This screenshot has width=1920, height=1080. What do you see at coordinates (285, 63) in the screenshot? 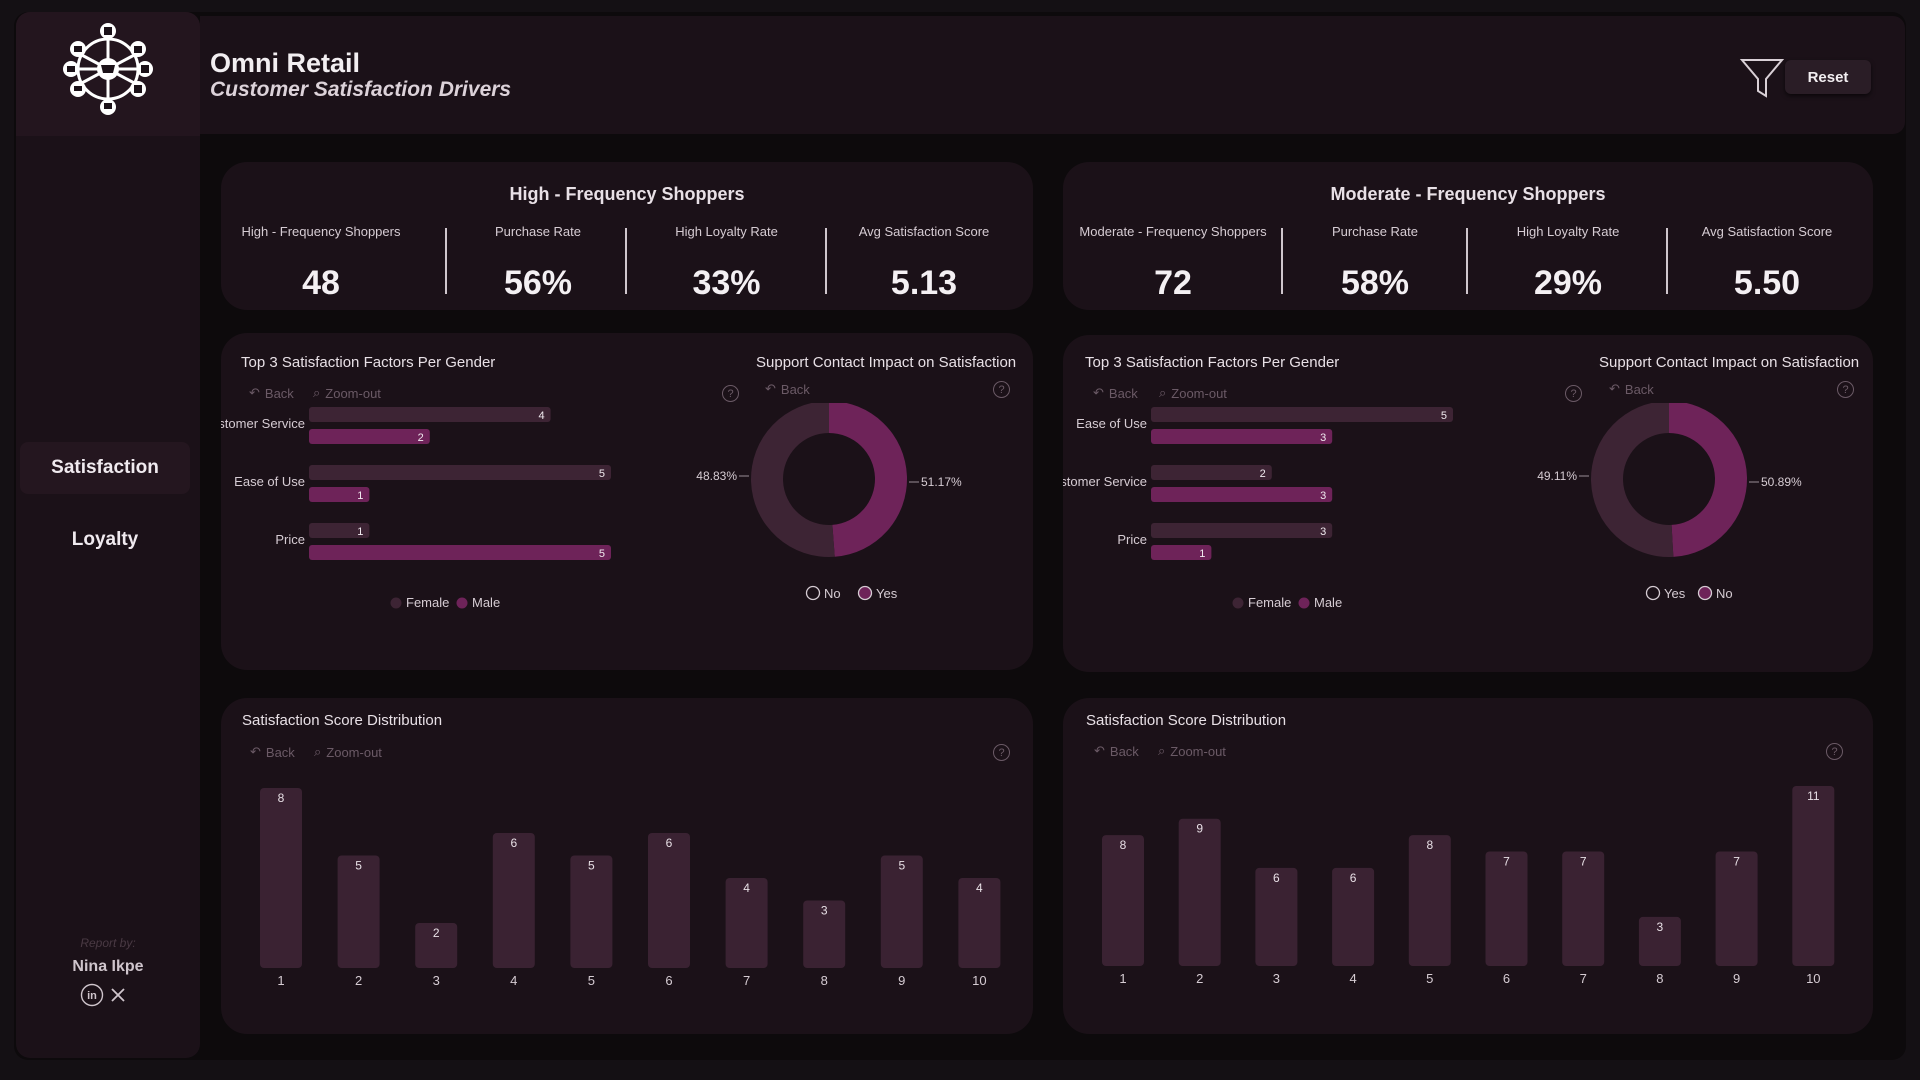
I see `page-title: Omni Retail` at bounding box center [285, 63].